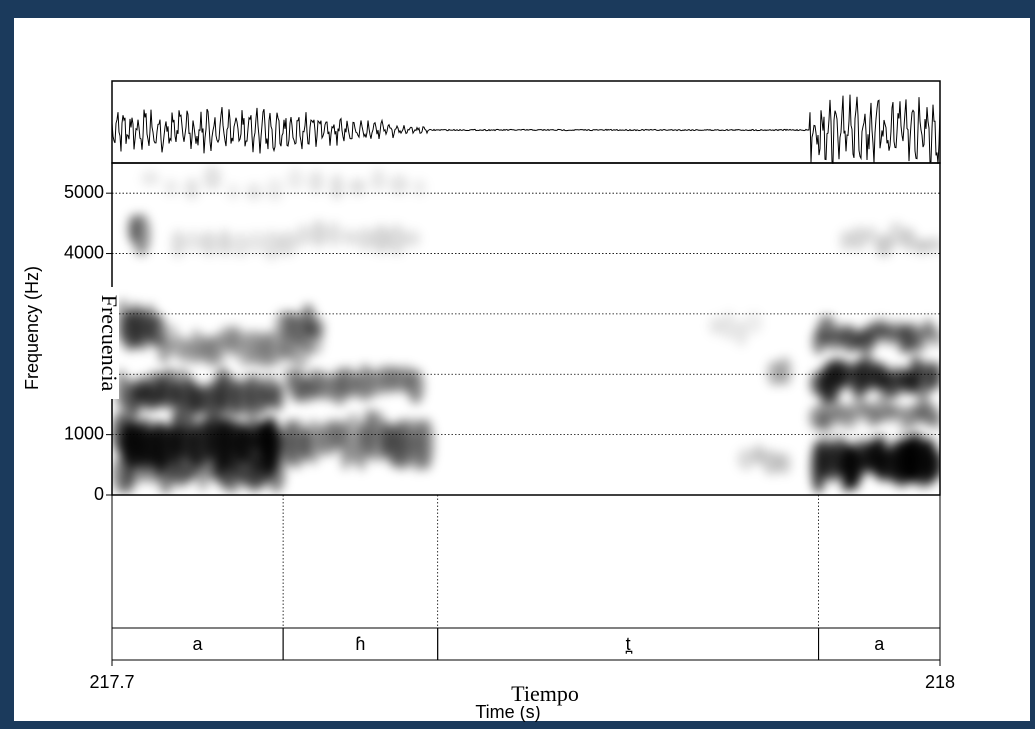  What do you see at coordinates (360, 644) in the screenshot?
I see `interval-label: ɦ` at bounding box center [360, 644].